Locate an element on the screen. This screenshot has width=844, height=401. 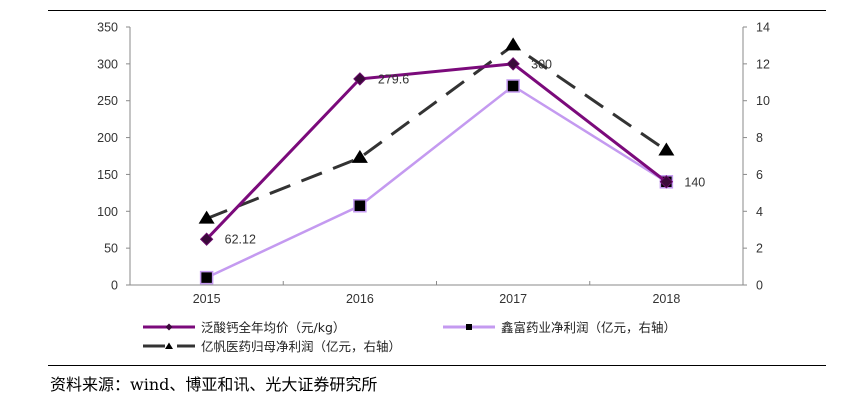
source-note: 资料来源：wind、博亚和讯、光大证券研究所 is located at coordinates (214, 384).